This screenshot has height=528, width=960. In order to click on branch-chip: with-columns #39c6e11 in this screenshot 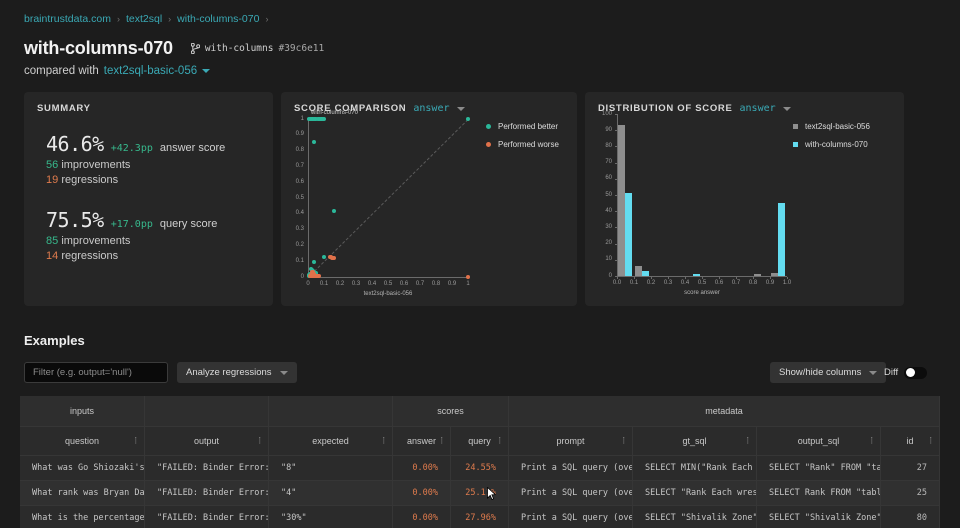, I will do `click(257, 48)`.